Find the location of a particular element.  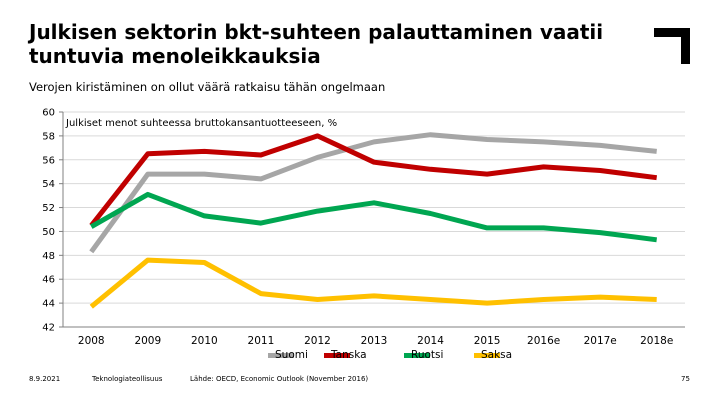

legend-label-suomi: Suomi is located at coordinates (291, 355).